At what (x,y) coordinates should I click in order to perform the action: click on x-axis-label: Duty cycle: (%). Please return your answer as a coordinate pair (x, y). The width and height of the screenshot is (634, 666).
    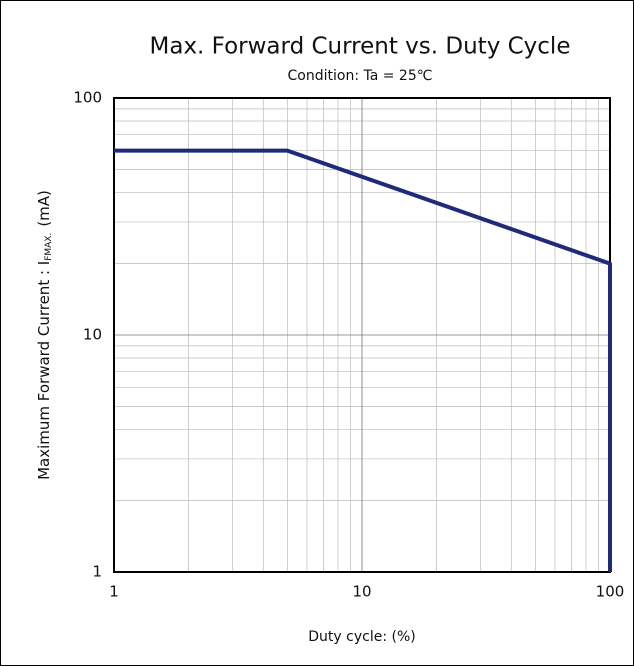
    Looking at the image, I should click on (361, 637).